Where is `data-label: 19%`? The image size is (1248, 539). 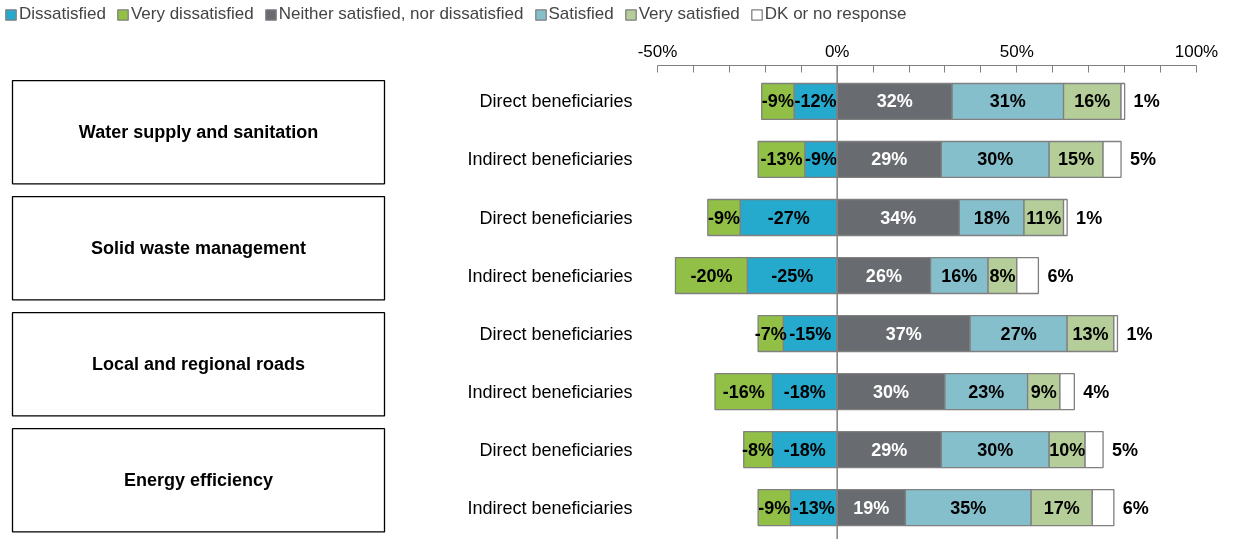 data-label: 19% is located at coordinates (871, 507).